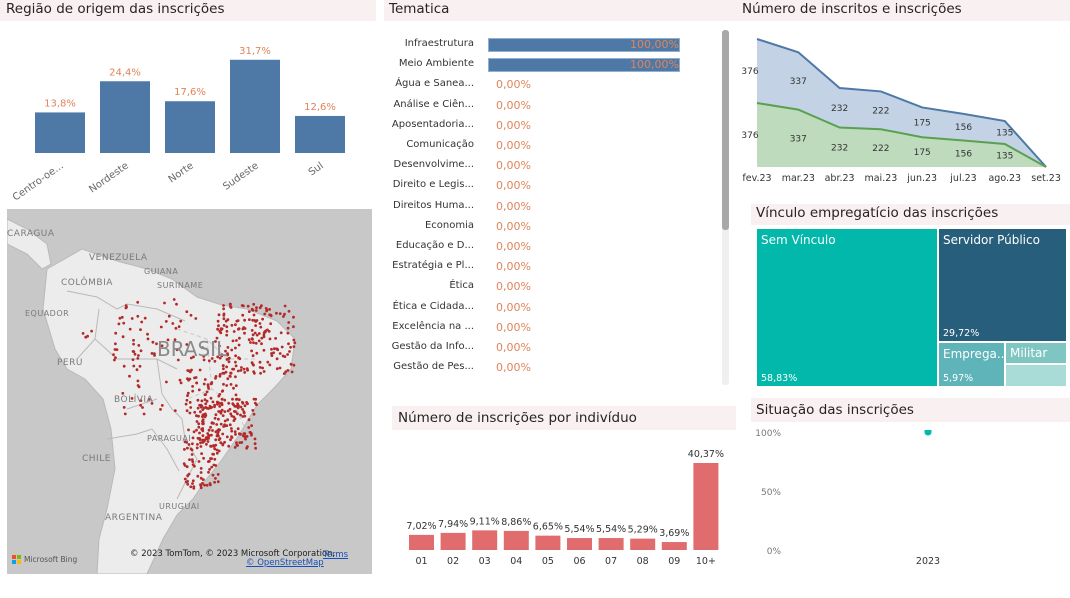 The height and width of the screenshot is (598, 1070). Describe the element at coordinates (549, 348) in the screenshot. I see `tematica-row: Gestão da Info... 0,00%` at that location.